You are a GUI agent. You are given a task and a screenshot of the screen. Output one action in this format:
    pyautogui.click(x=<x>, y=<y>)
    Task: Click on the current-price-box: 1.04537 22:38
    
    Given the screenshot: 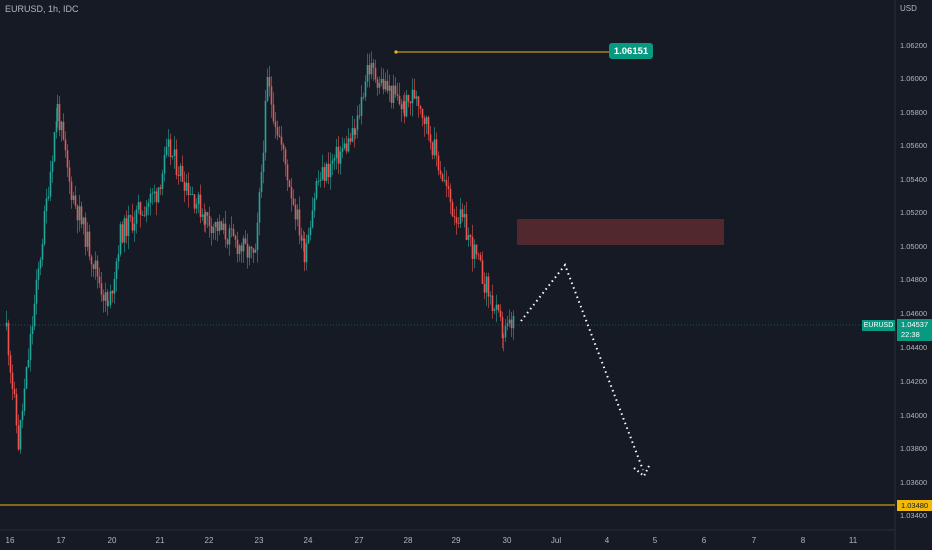 What is the action you would take?
    pyautogui.click(x=914, y=330)
    